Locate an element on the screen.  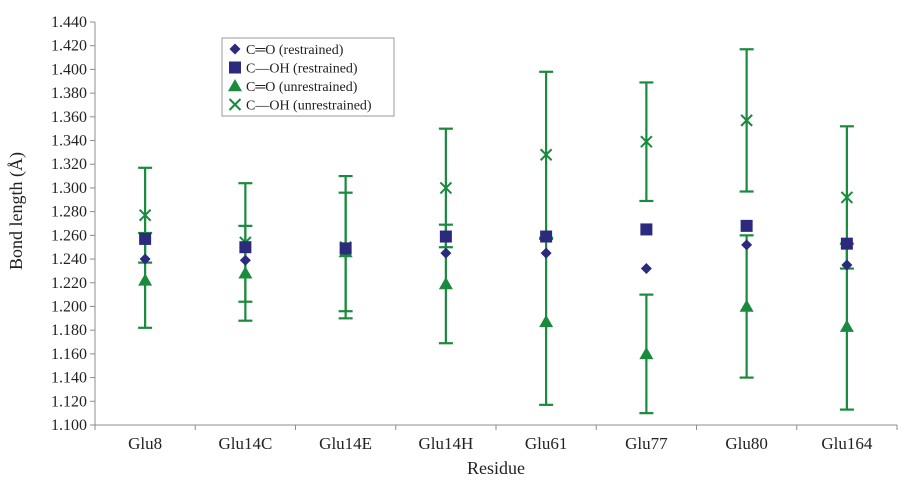
y-tick-label: 1.180 is located at coordinates (69, 330).